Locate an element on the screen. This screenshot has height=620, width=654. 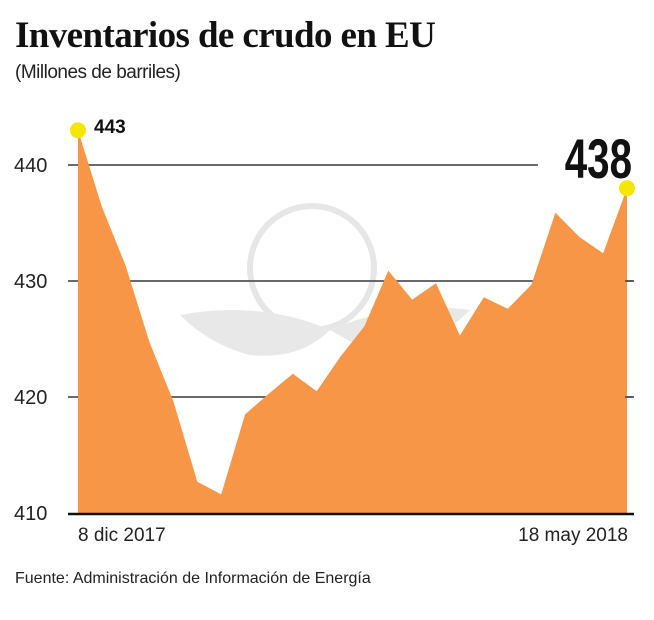
y-tick-label: 440 is located at coordinates (30, 166).